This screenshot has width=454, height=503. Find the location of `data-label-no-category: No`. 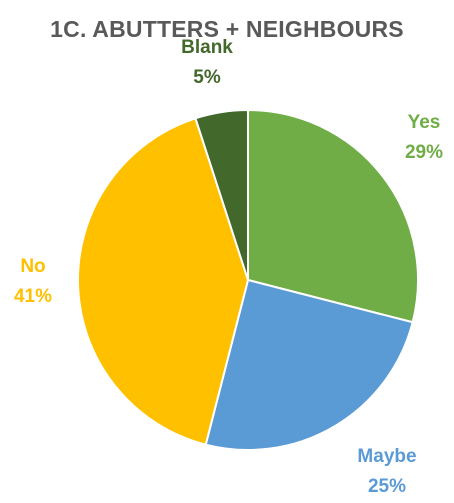

data-label-no-category: No is located at coordinates (32, 266).